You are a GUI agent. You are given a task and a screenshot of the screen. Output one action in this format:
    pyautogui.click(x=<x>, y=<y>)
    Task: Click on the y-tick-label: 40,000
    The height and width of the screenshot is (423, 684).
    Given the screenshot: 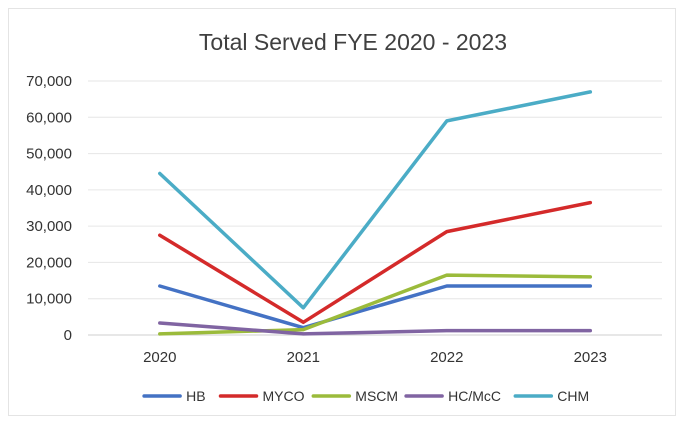 What is the action you would take?
    pyautogui.click(x=49, y=190)
    